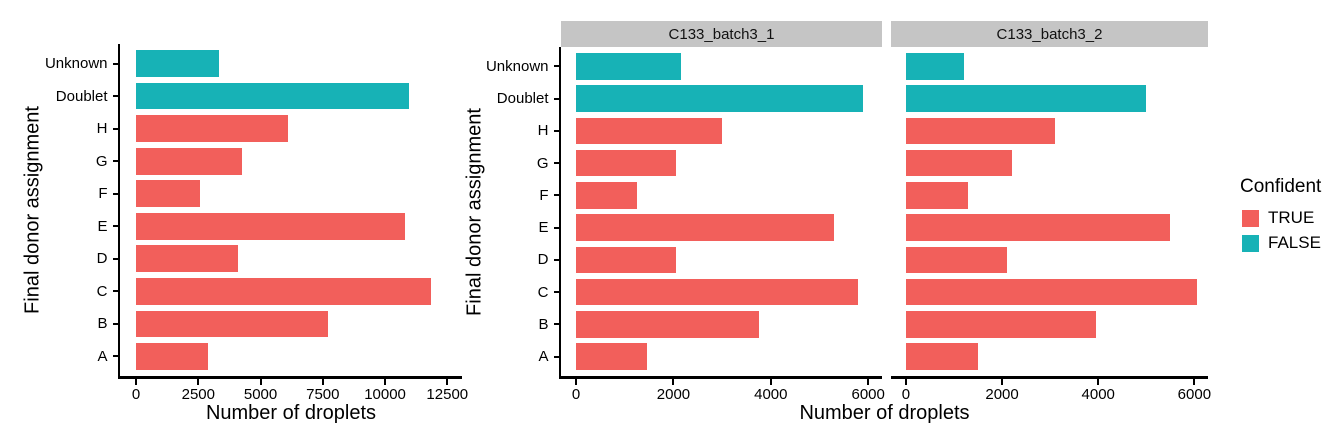  What do you see at coordinates (1051, 292) in the screenshot?
I see `bar-c-true` at bounding box center [1051, 292].